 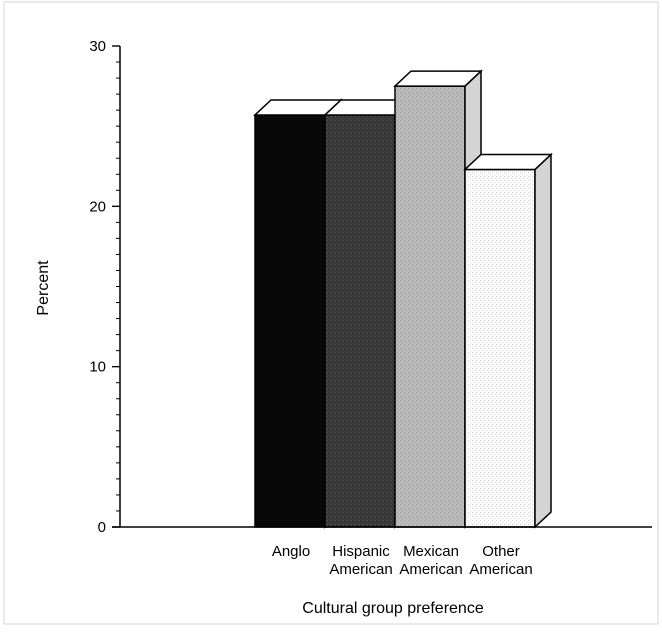 What do you see at coordinates (97, 206) in the screenshot?
I see `y-tick-label: 20` at bounding box center [97, 206].